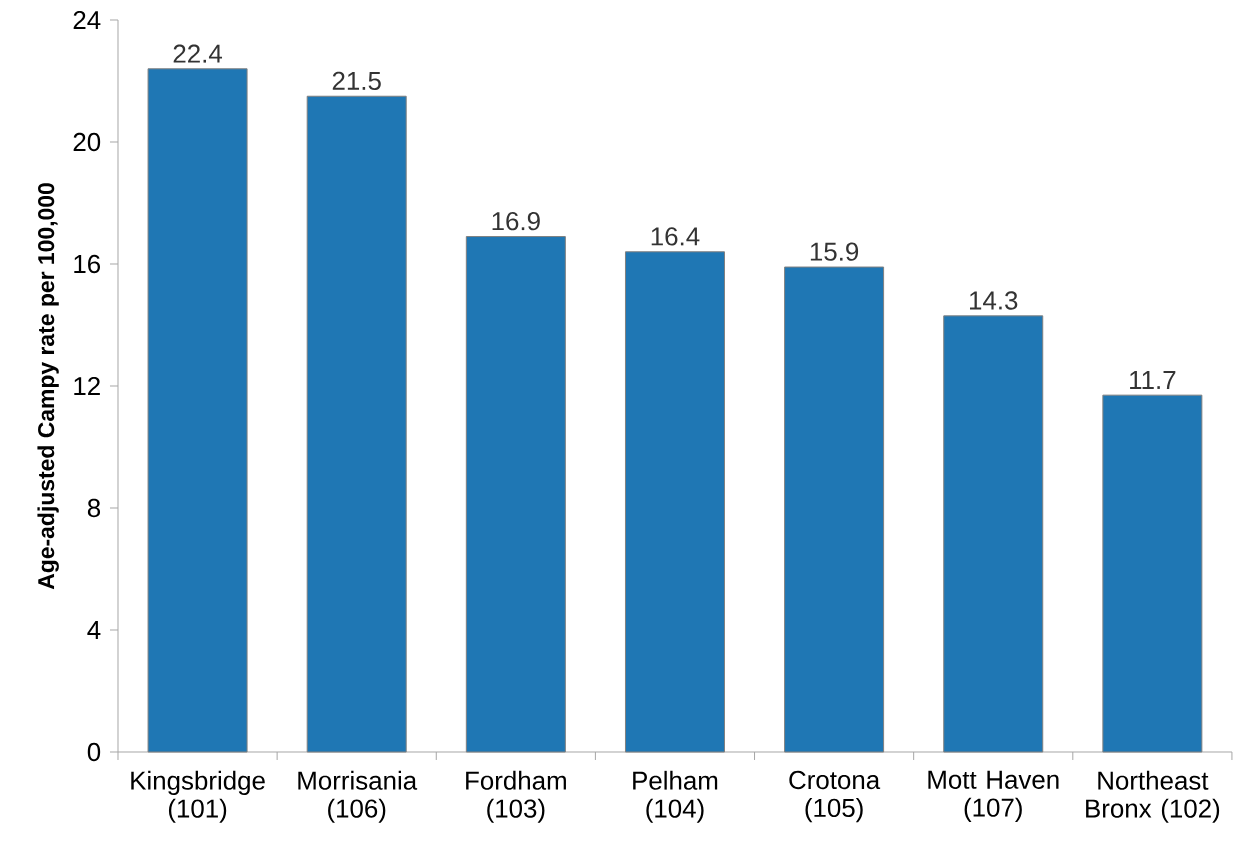  Describe the element at coordinates (87, 264) in the screenshot. I see `y-tick-label: 16` at that location.